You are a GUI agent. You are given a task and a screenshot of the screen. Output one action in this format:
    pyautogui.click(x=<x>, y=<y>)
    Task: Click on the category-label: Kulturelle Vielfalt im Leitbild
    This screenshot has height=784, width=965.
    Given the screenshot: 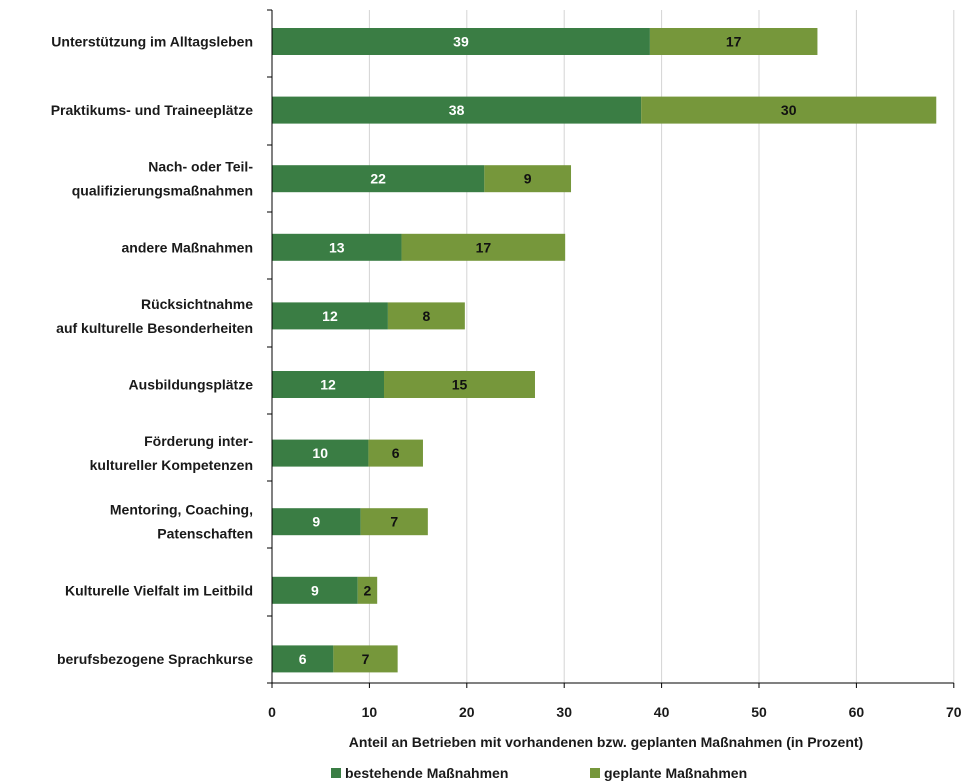 What is the action you would take?
    pyautogui.click(x=159, y=590)
    